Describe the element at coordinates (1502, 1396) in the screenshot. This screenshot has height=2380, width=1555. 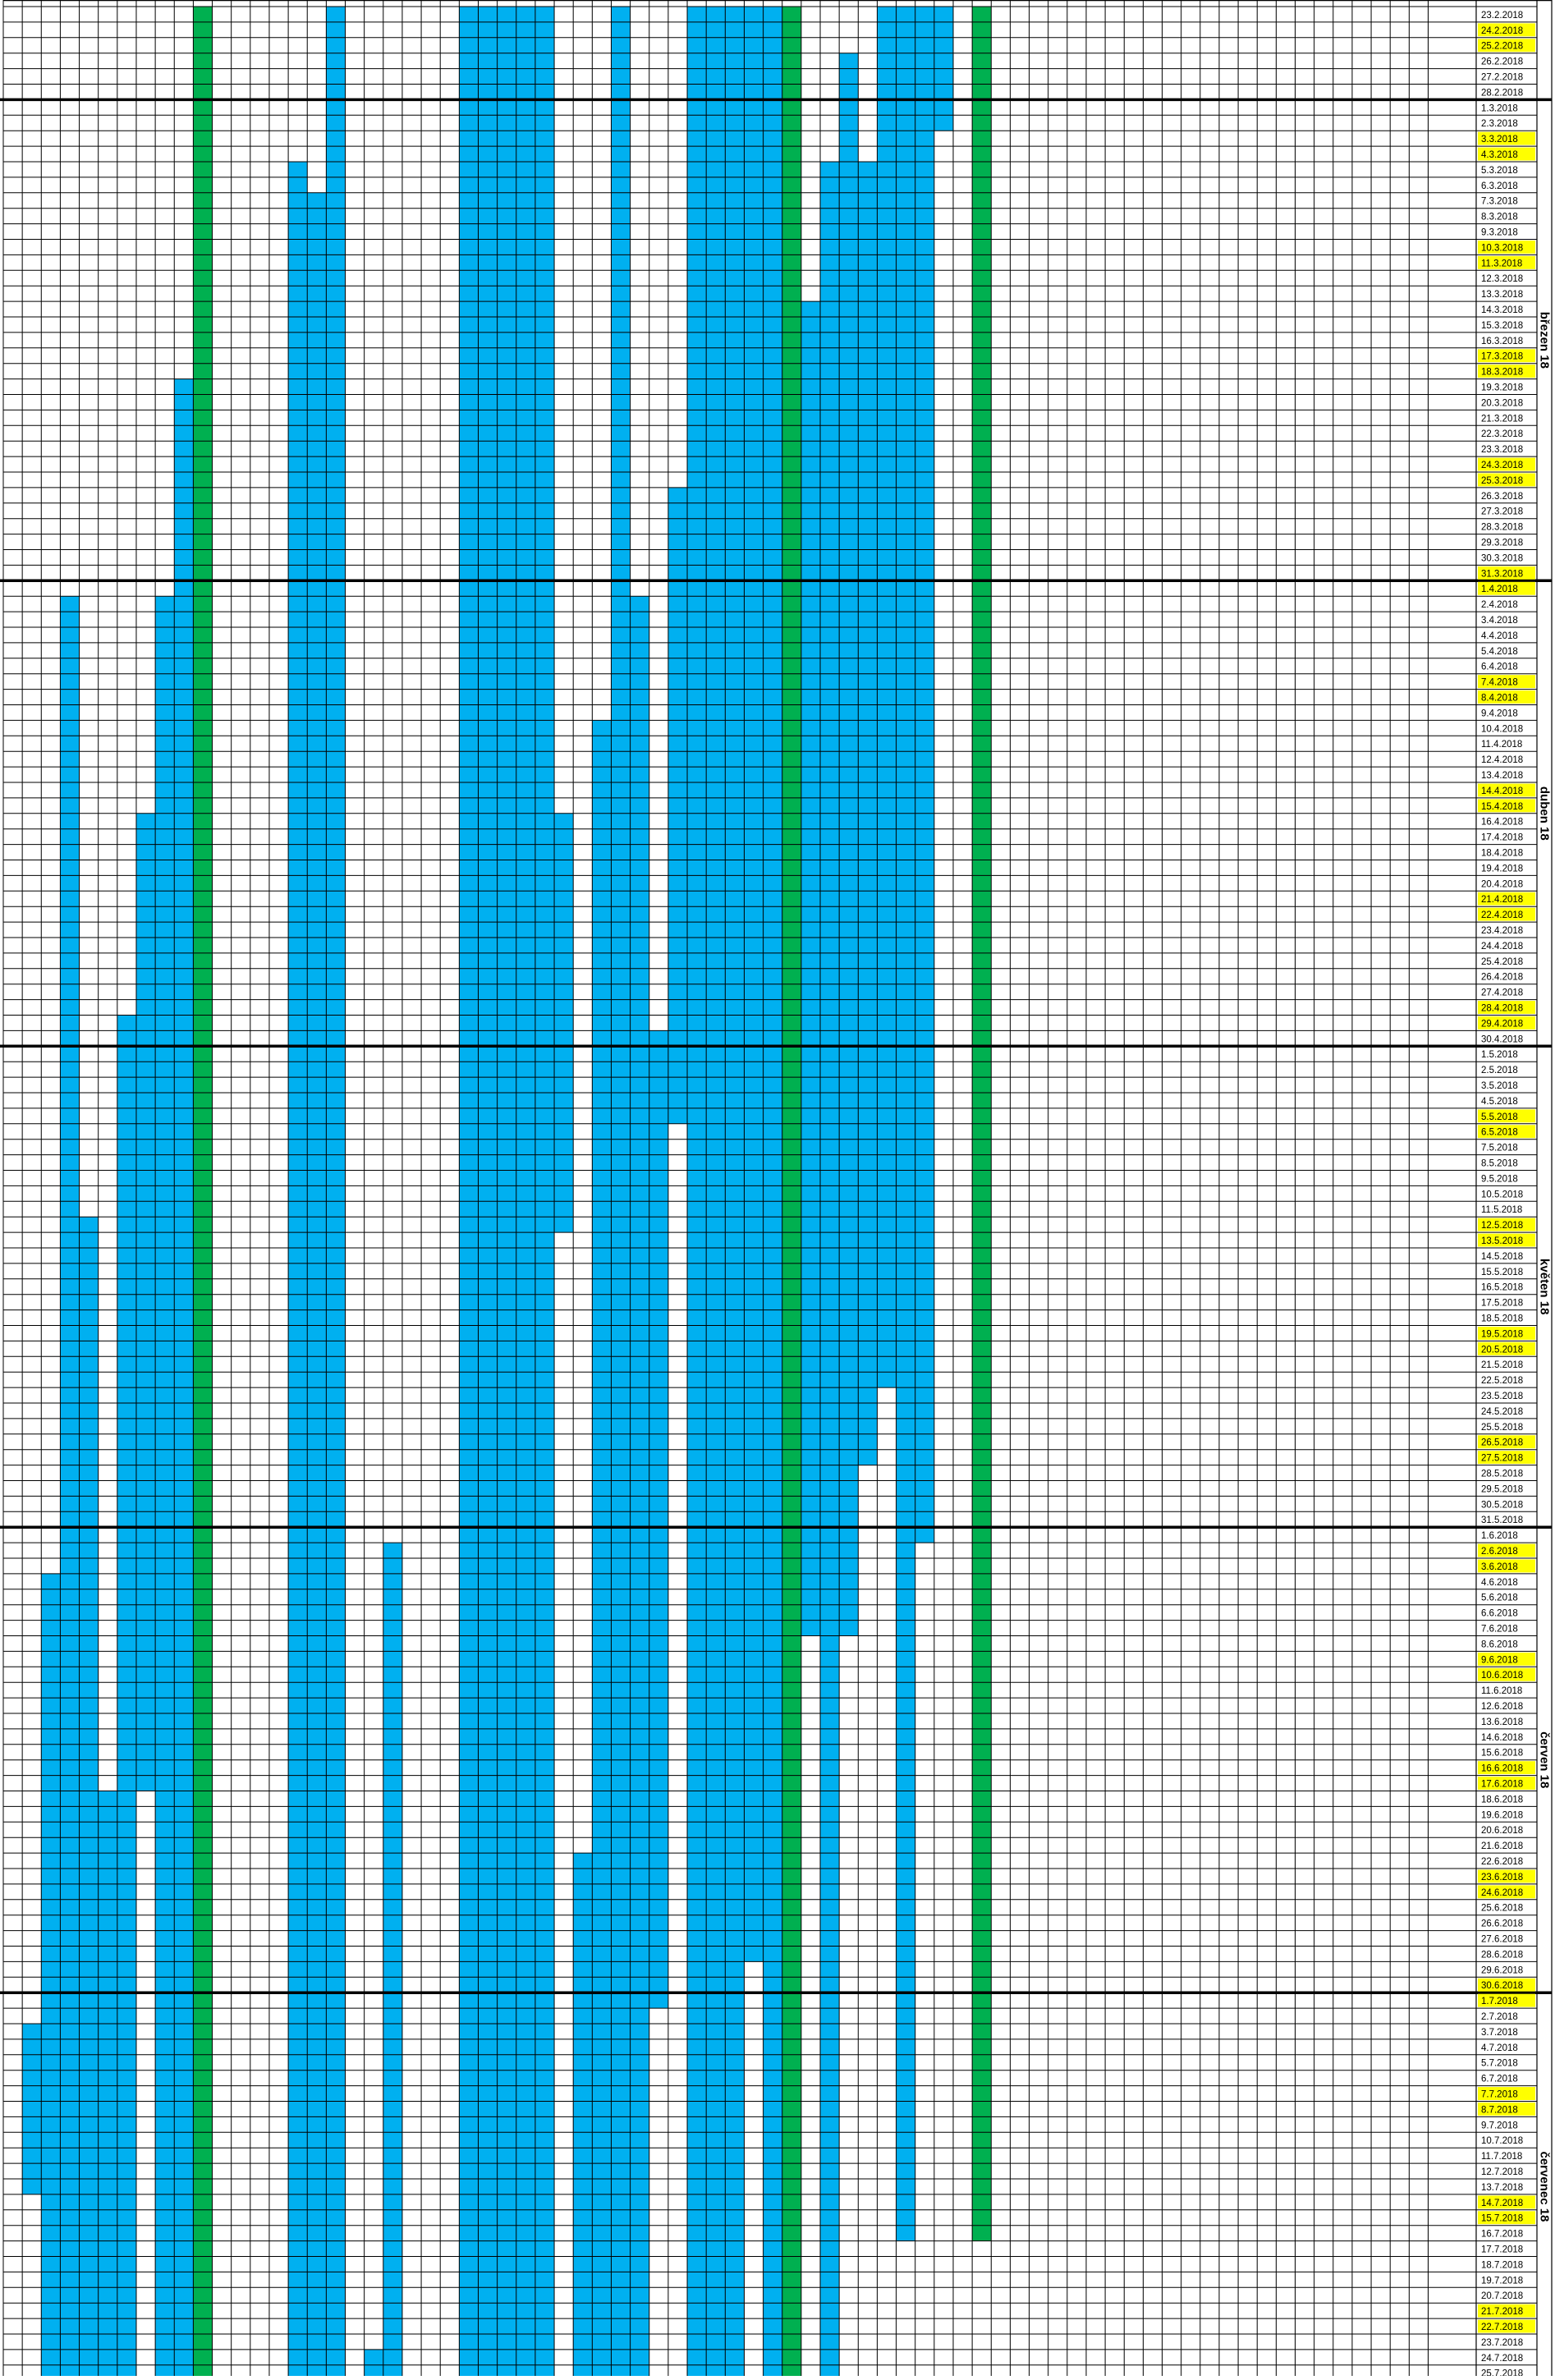
I see `date-label: 23.5.2018` at that location.